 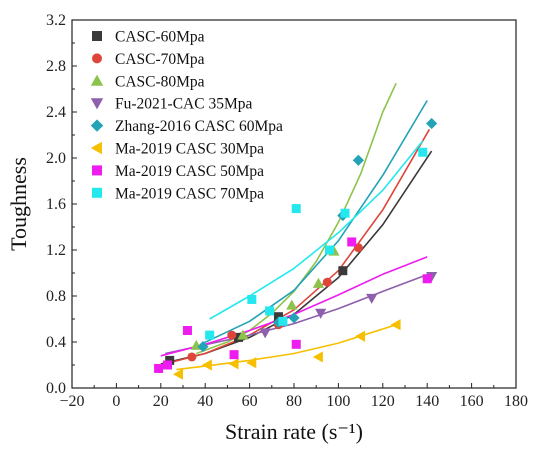 What do you see at coordinates (160, 81) in the screenshot?
I see `legend-label: CASC-80Mpa` at bounding box center [160, 81].